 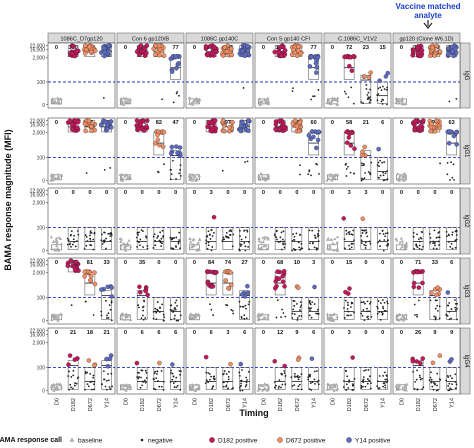 I want to click on response-rate-label: 97, so click(x=228, y=123).